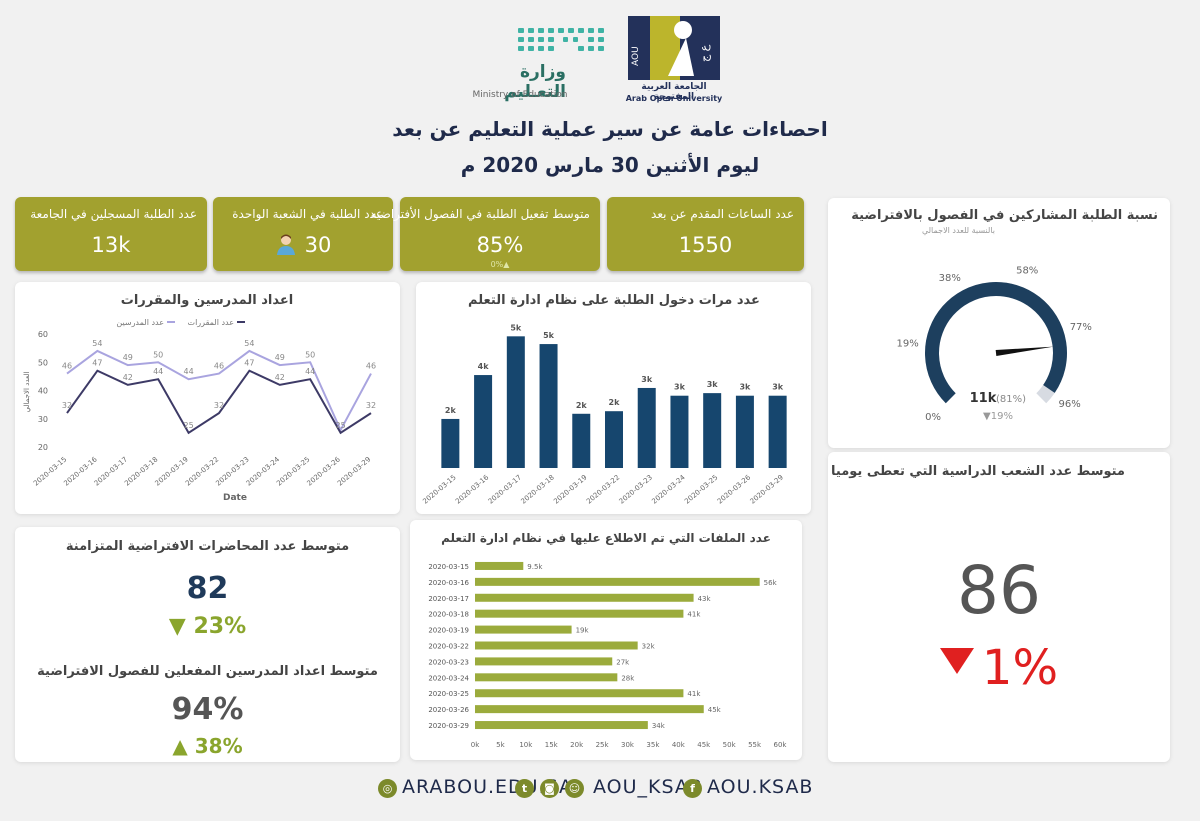 The width and height of the screenshot is (1200, 821). What do you see at coordinates (674, 92) in the screenshot?
I see `aou-arabic-name: الجامعة العربية المفتوحة` at bounding box center [674, 92].